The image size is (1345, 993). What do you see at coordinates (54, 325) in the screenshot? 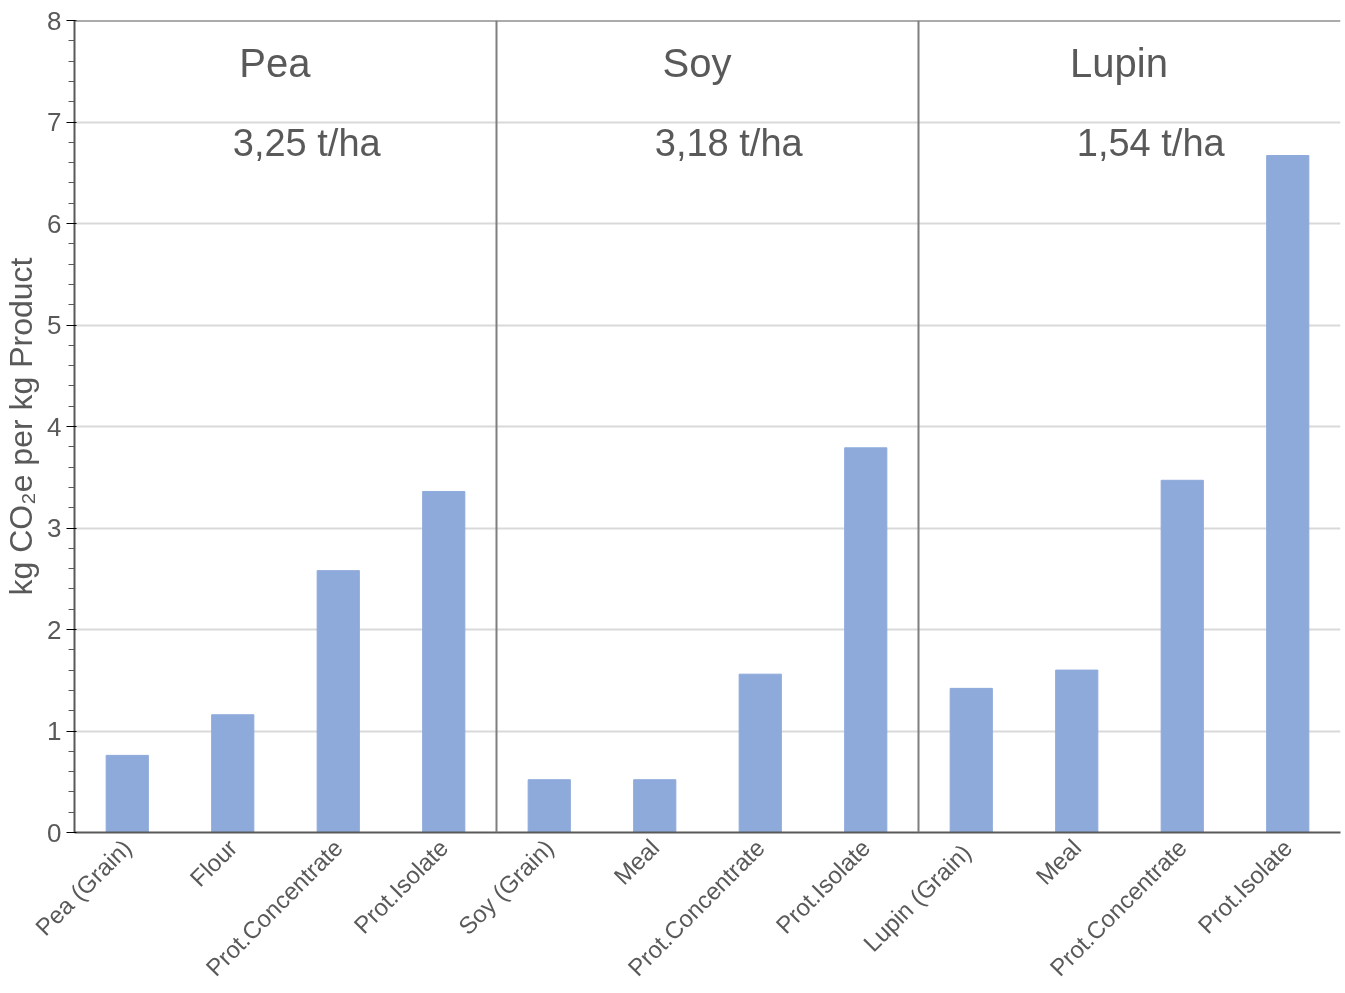
I see `y-tick-label: 5` at bounding box center [54, 325].